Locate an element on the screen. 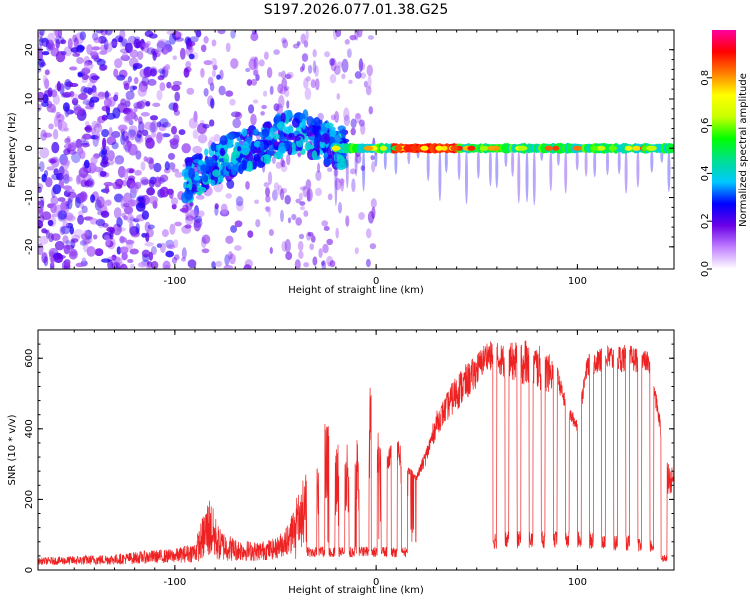 Image resolution: width=750 pixels, height=600 pixels. chart-title: S197.2026.077.01.38.G25 is located at coordinates (356, 10).